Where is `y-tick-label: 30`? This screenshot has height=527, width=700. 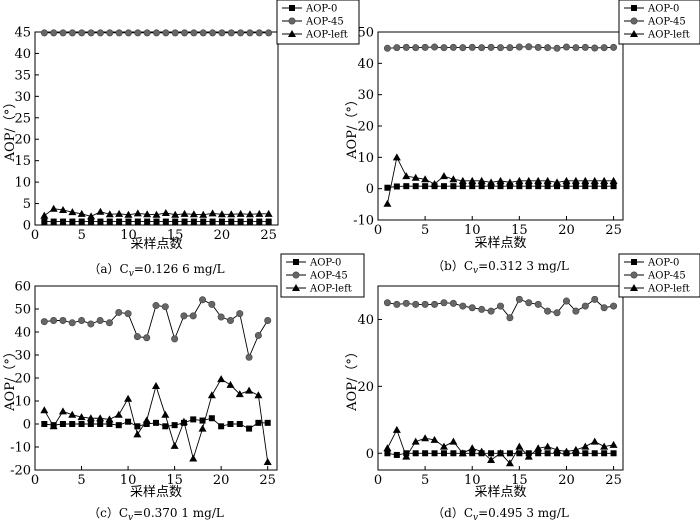
y-tick-label: 30 is located at coordinates (22, 97).